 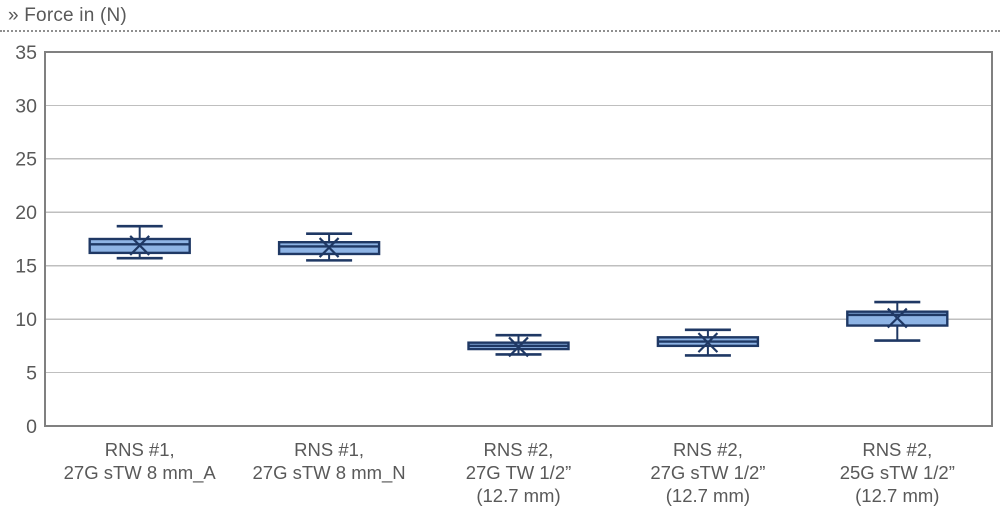 I want to click on y-tick-label-25: 25, so click(x=26, y=160).